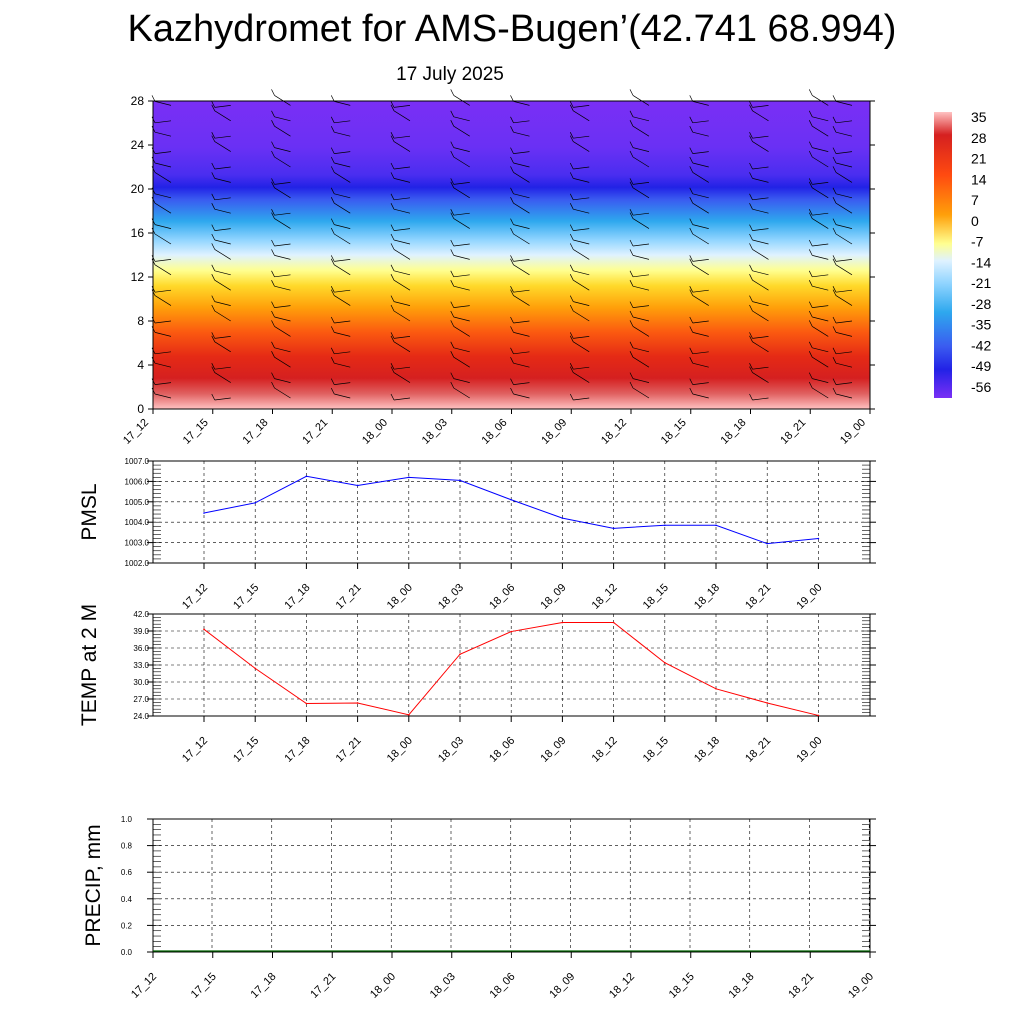 The width and height of the screenshot is (1024, 1024). I want to click on x-tick-label: 18_00, so click(400, 750).